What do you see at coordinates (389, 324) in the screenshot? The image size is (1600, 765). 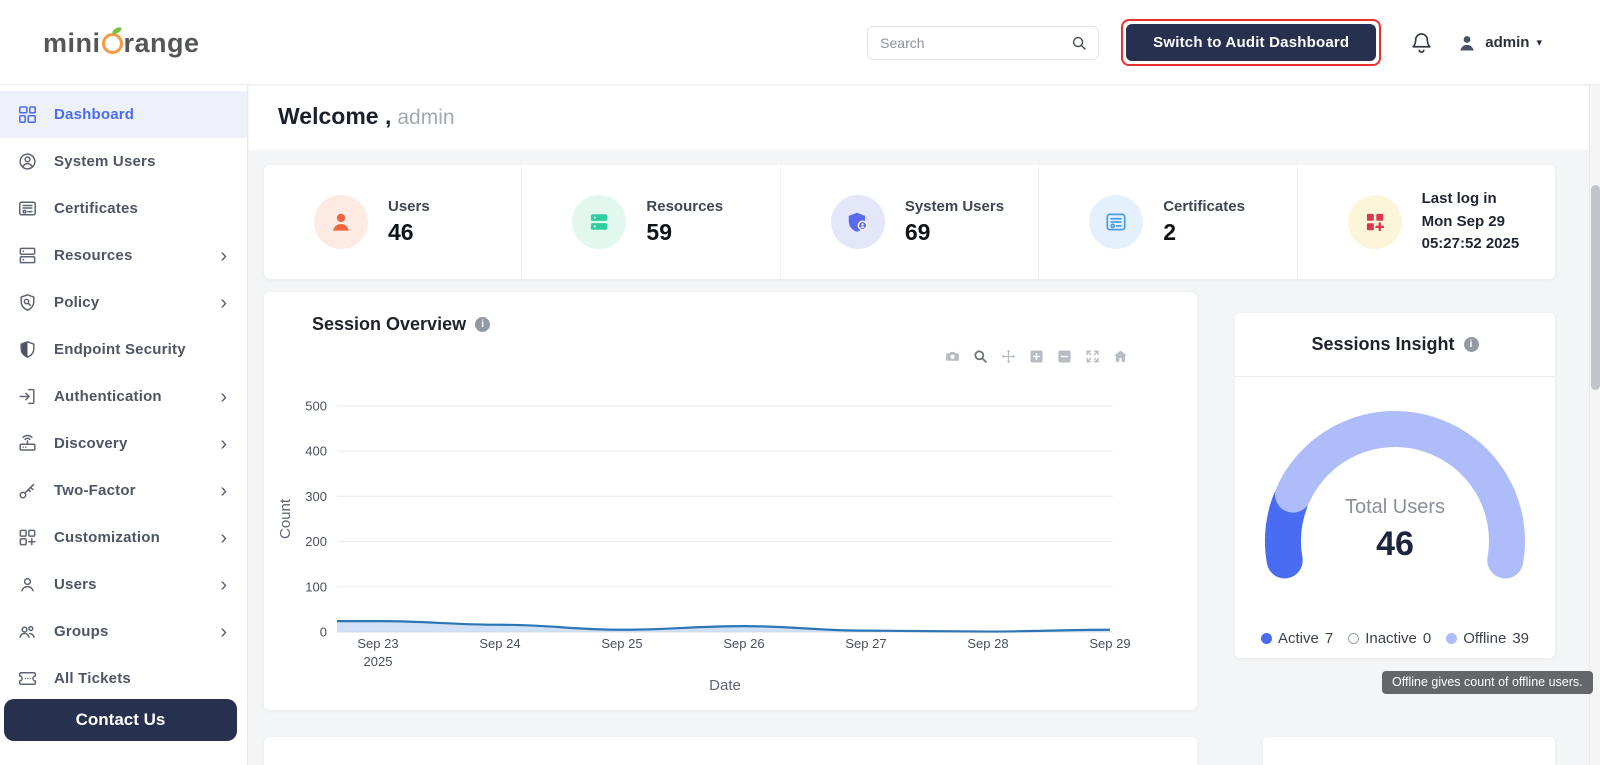 I see `session-overview-title: Session Overview` at bounding box center [389, 324].